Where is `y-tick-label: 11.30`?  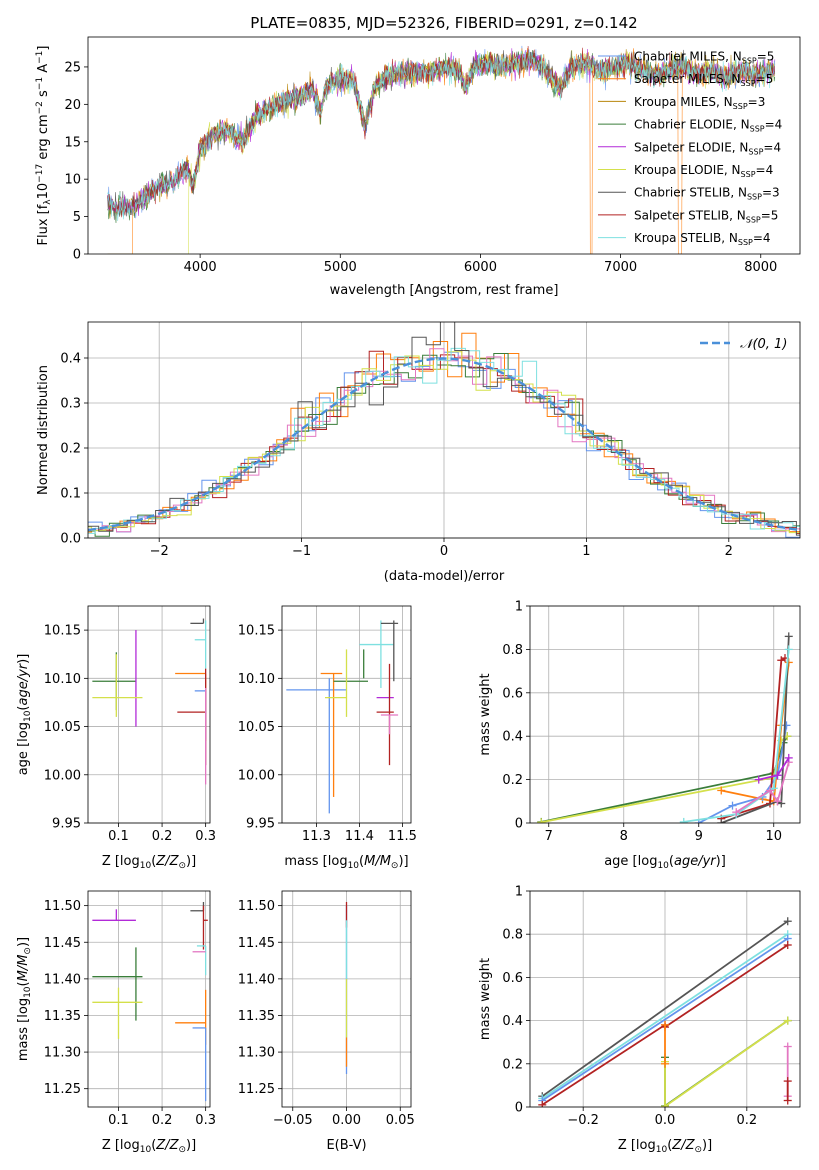
y-tick-label: 11.30 is located at coordinates (62, 1053).